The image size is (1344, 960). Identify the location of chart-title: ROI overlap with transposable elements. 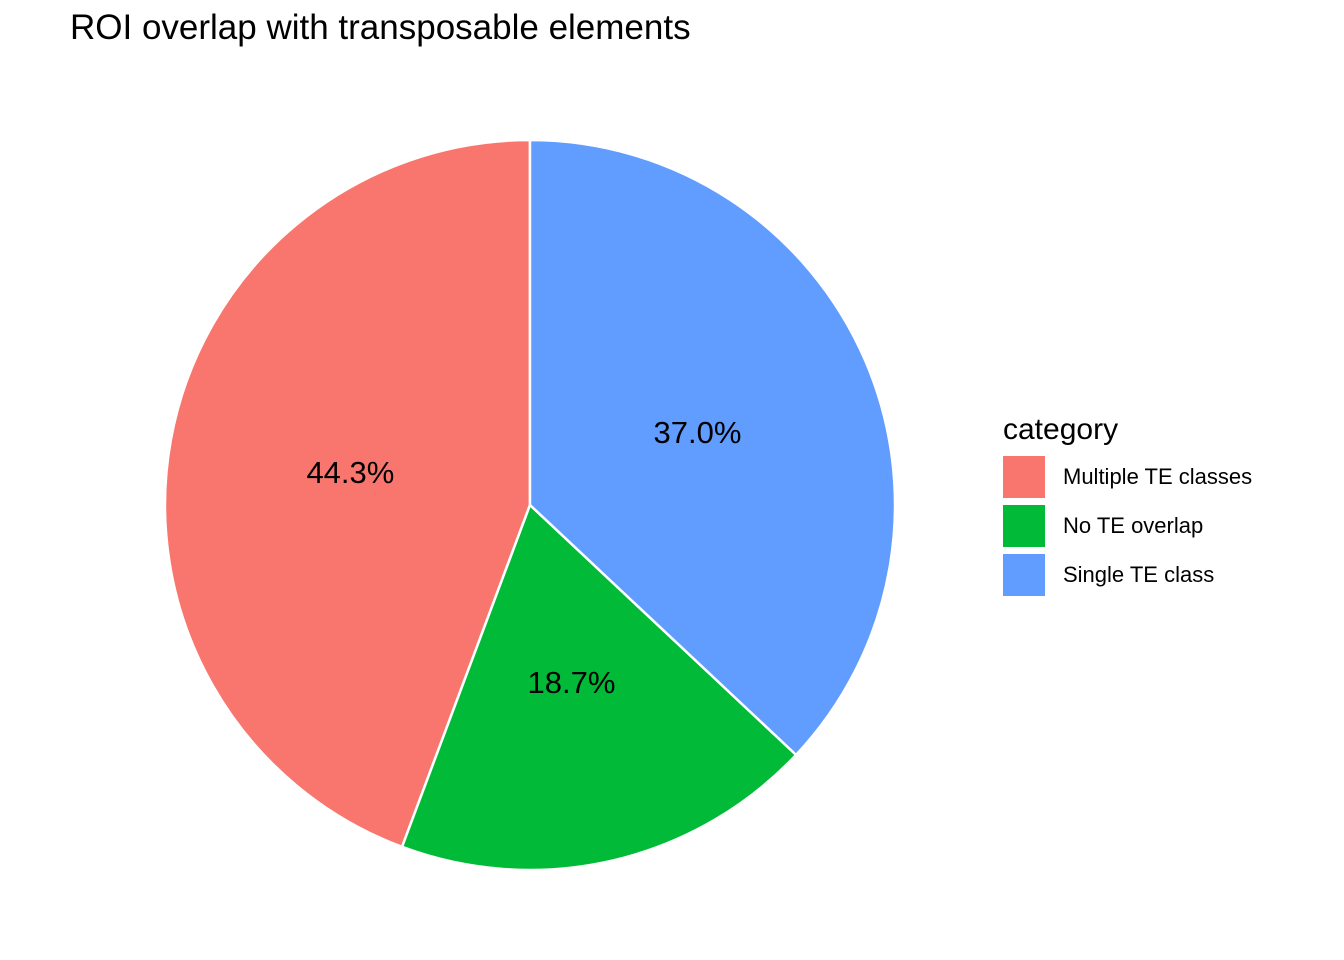
(380, 27).